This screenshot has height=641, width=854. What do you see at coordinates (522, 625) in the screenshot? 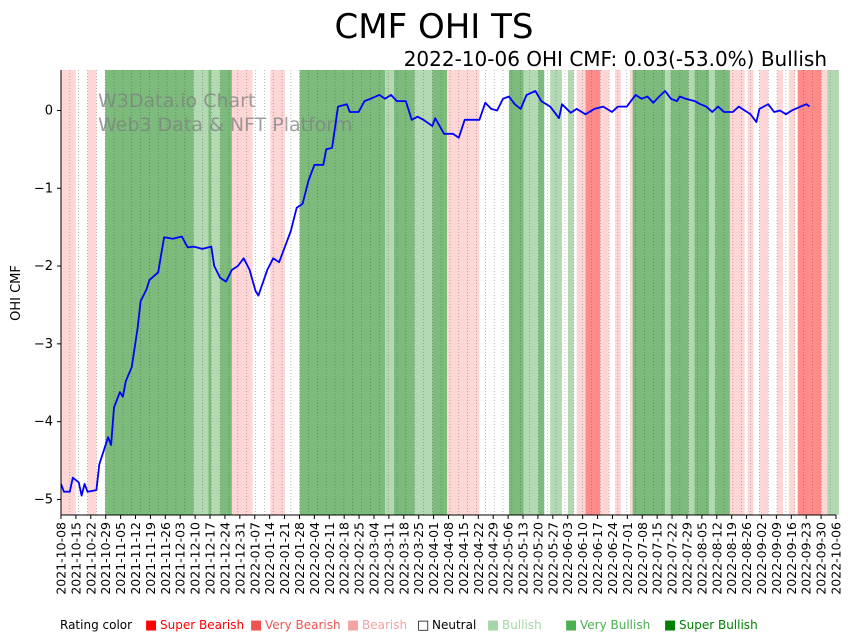
I see `legend-label-4: Bullish` at bounding box center [522, 625].